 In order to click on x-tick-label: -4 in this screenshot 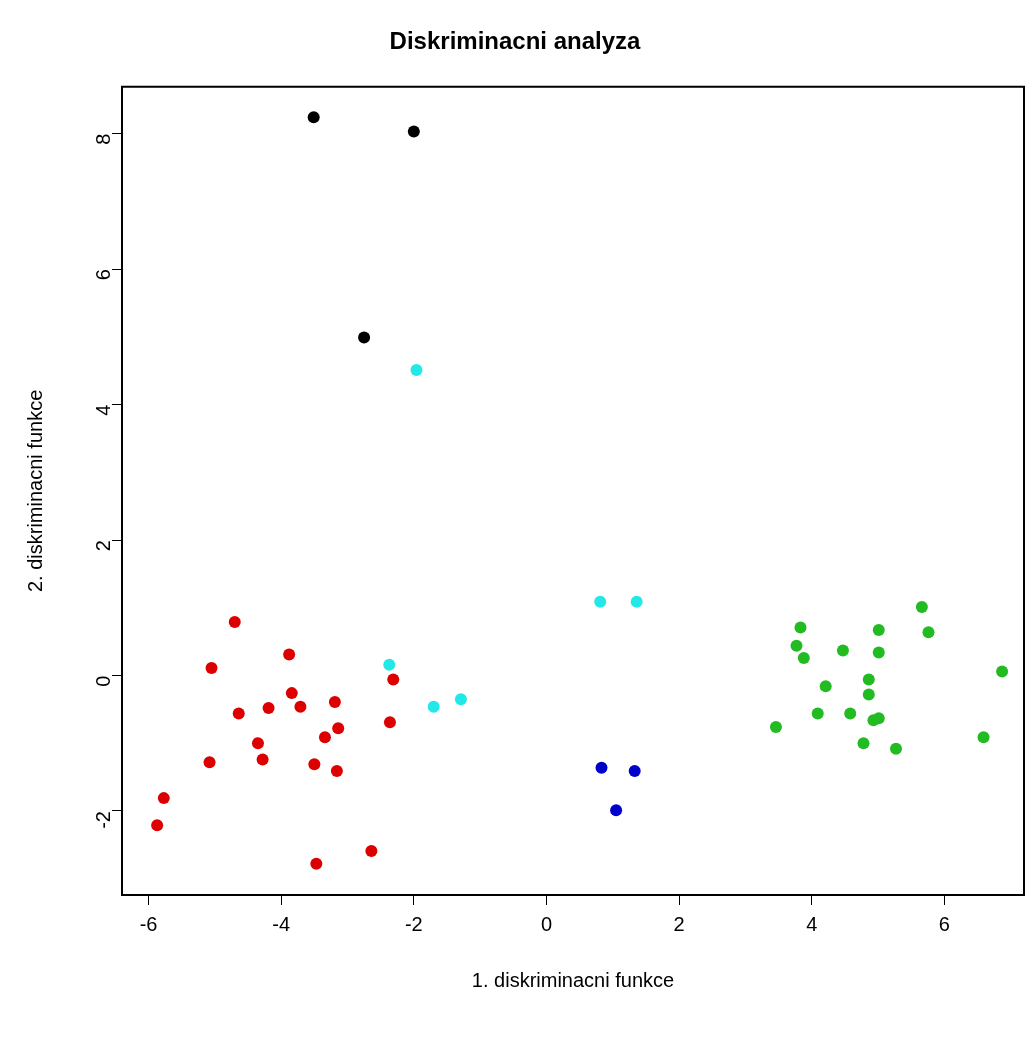, I will do `click(281, 923)`.